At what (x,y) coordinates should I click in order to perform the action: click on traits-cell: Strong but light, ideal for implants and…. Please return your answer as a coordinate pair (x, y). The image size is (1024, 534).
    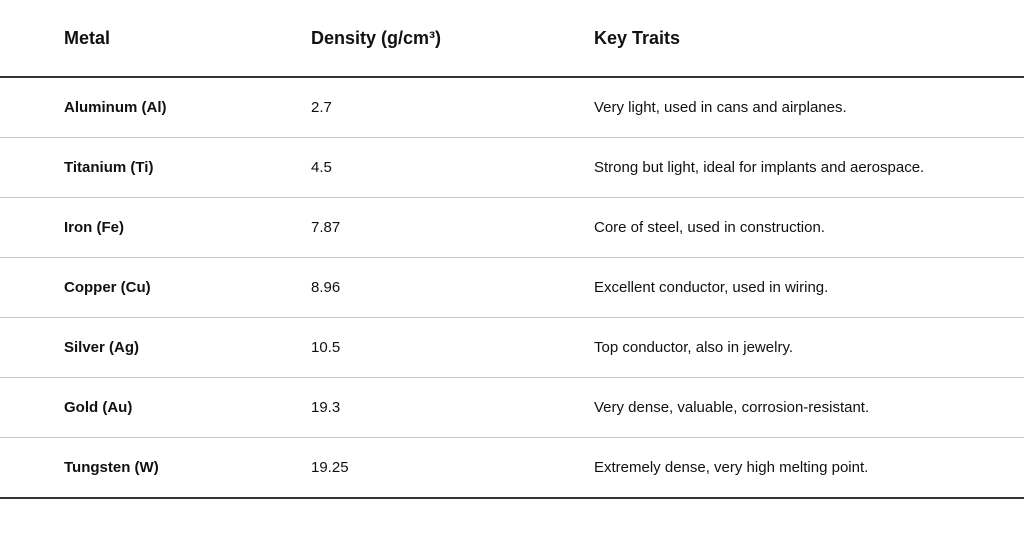
    Looking at the image, I should click on (809, 167).